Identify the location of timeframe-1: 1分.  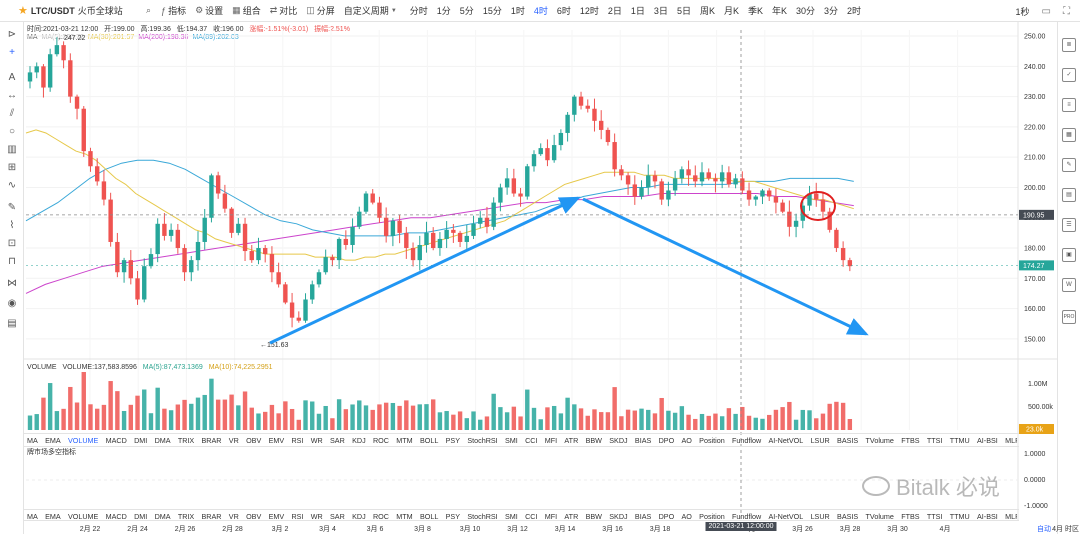
(443, 11).